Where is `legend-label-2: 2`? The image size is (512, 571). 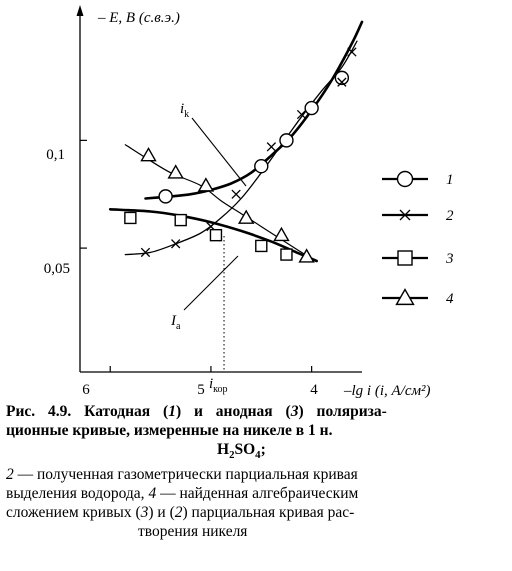
legend-label-2: 2 is located at coordinates (450, 216).